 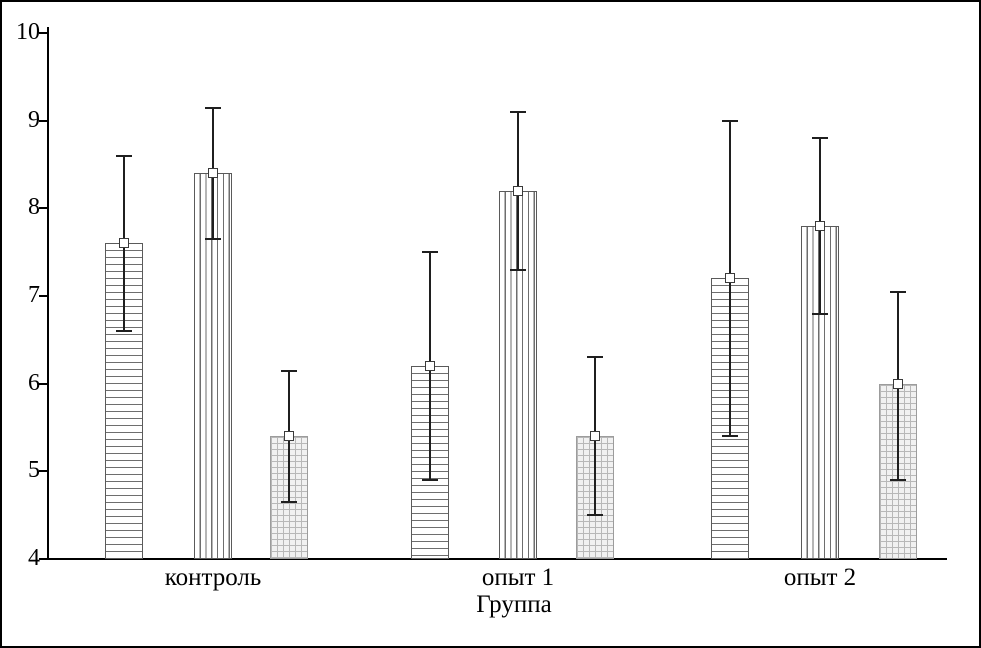 What do you see at coordinates (34, 382) in the screenshot?
I see `y-tick-label: 6` at bounding box center [34, 382].